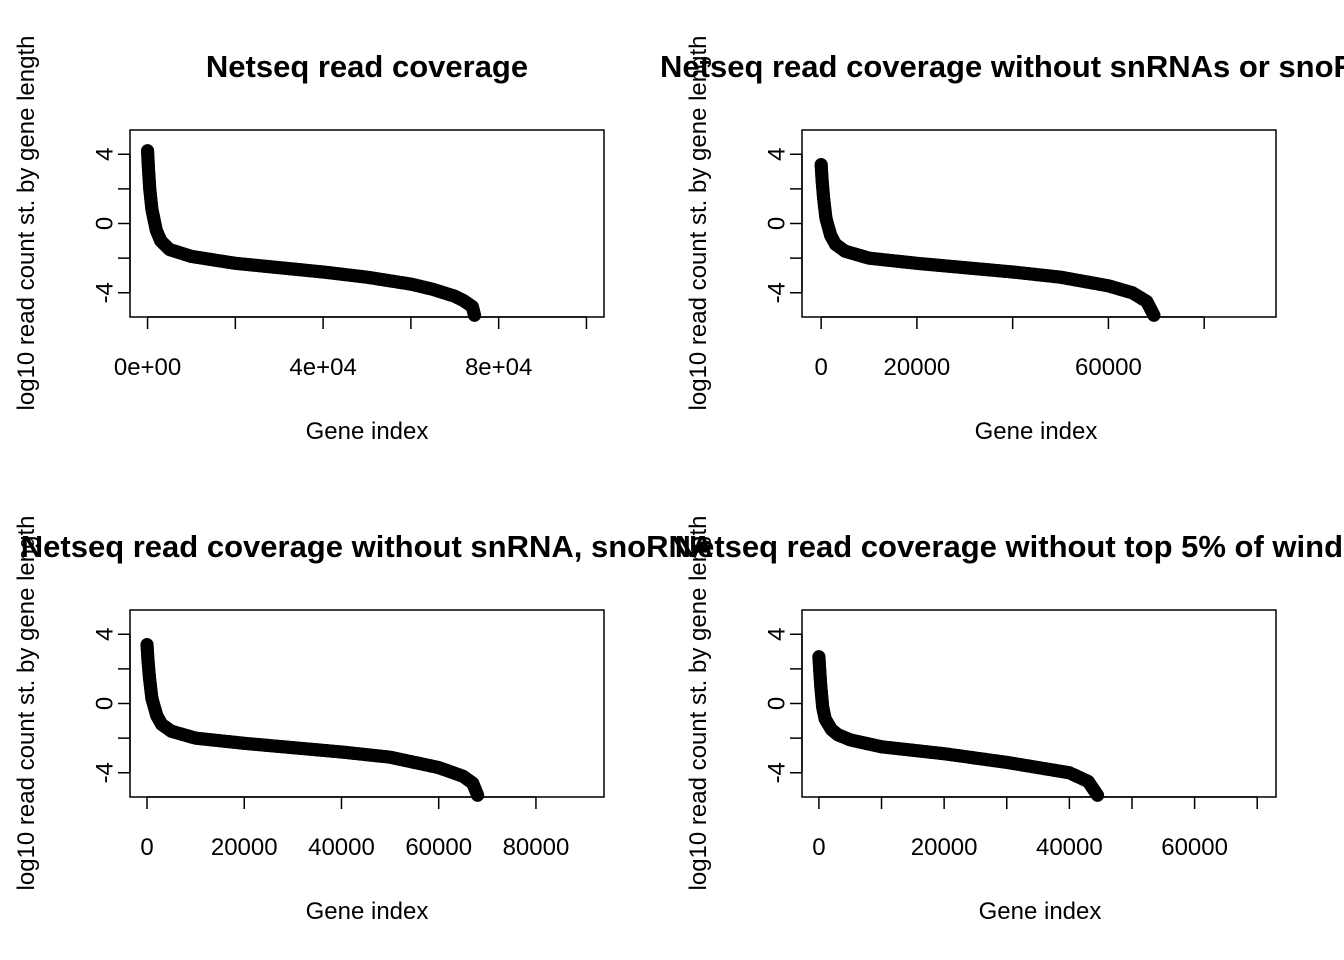 This screenshot has height=960, width=1344. What do you see at coordinates (536, 847) in the screenshot?
I see `x-tick-label: 80000` at bounding box center [536, 847].